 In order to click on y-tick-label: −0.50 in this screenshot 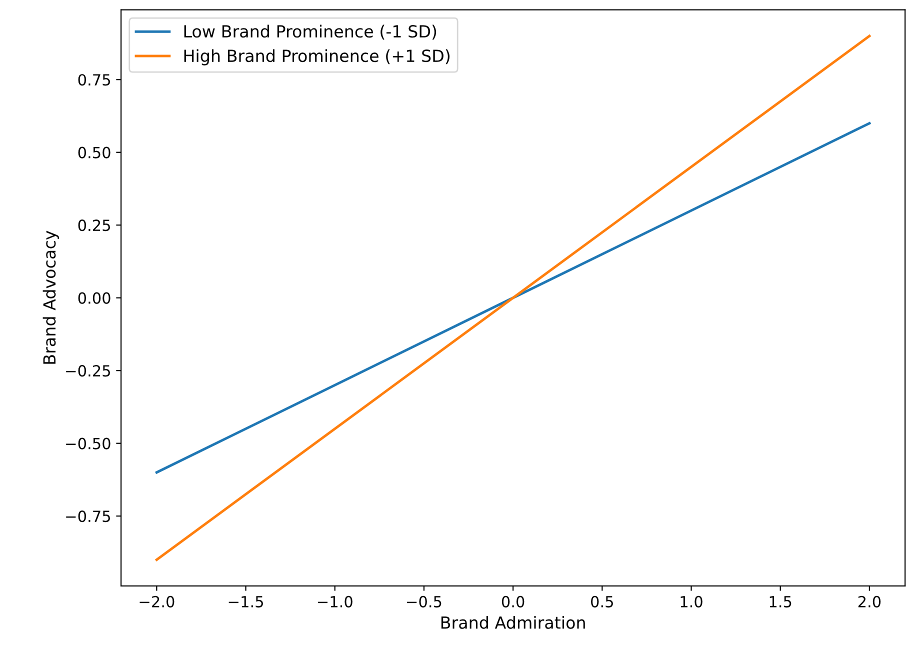, I will do `click(88, 444)`.